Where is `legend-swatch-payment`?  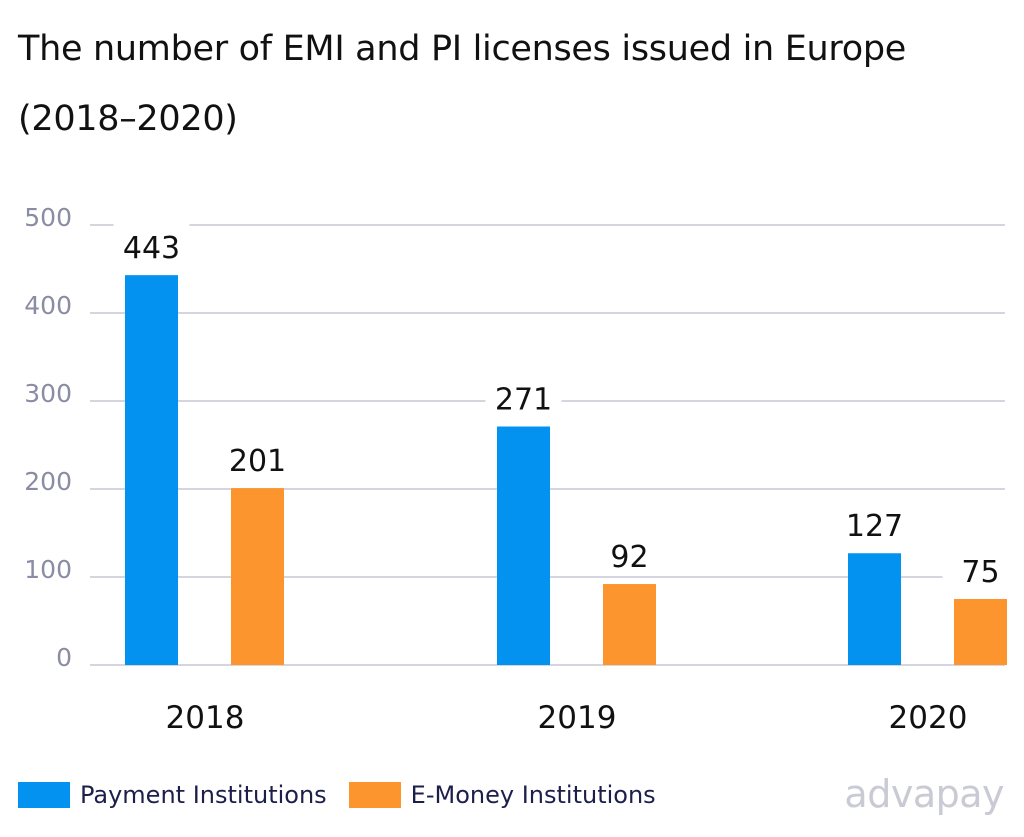 legend-swatch-payment is located at coordinates (44, 795).